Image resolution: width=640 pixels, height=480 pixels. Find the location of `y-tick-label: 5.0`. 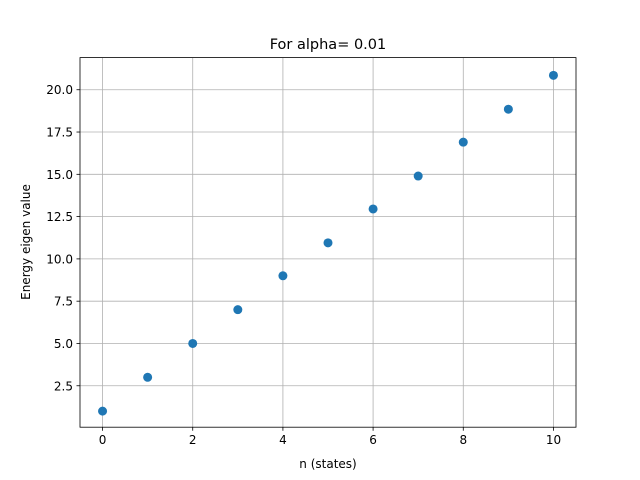

y-tick-label: 5.0 is located at coordinates (63, 344).